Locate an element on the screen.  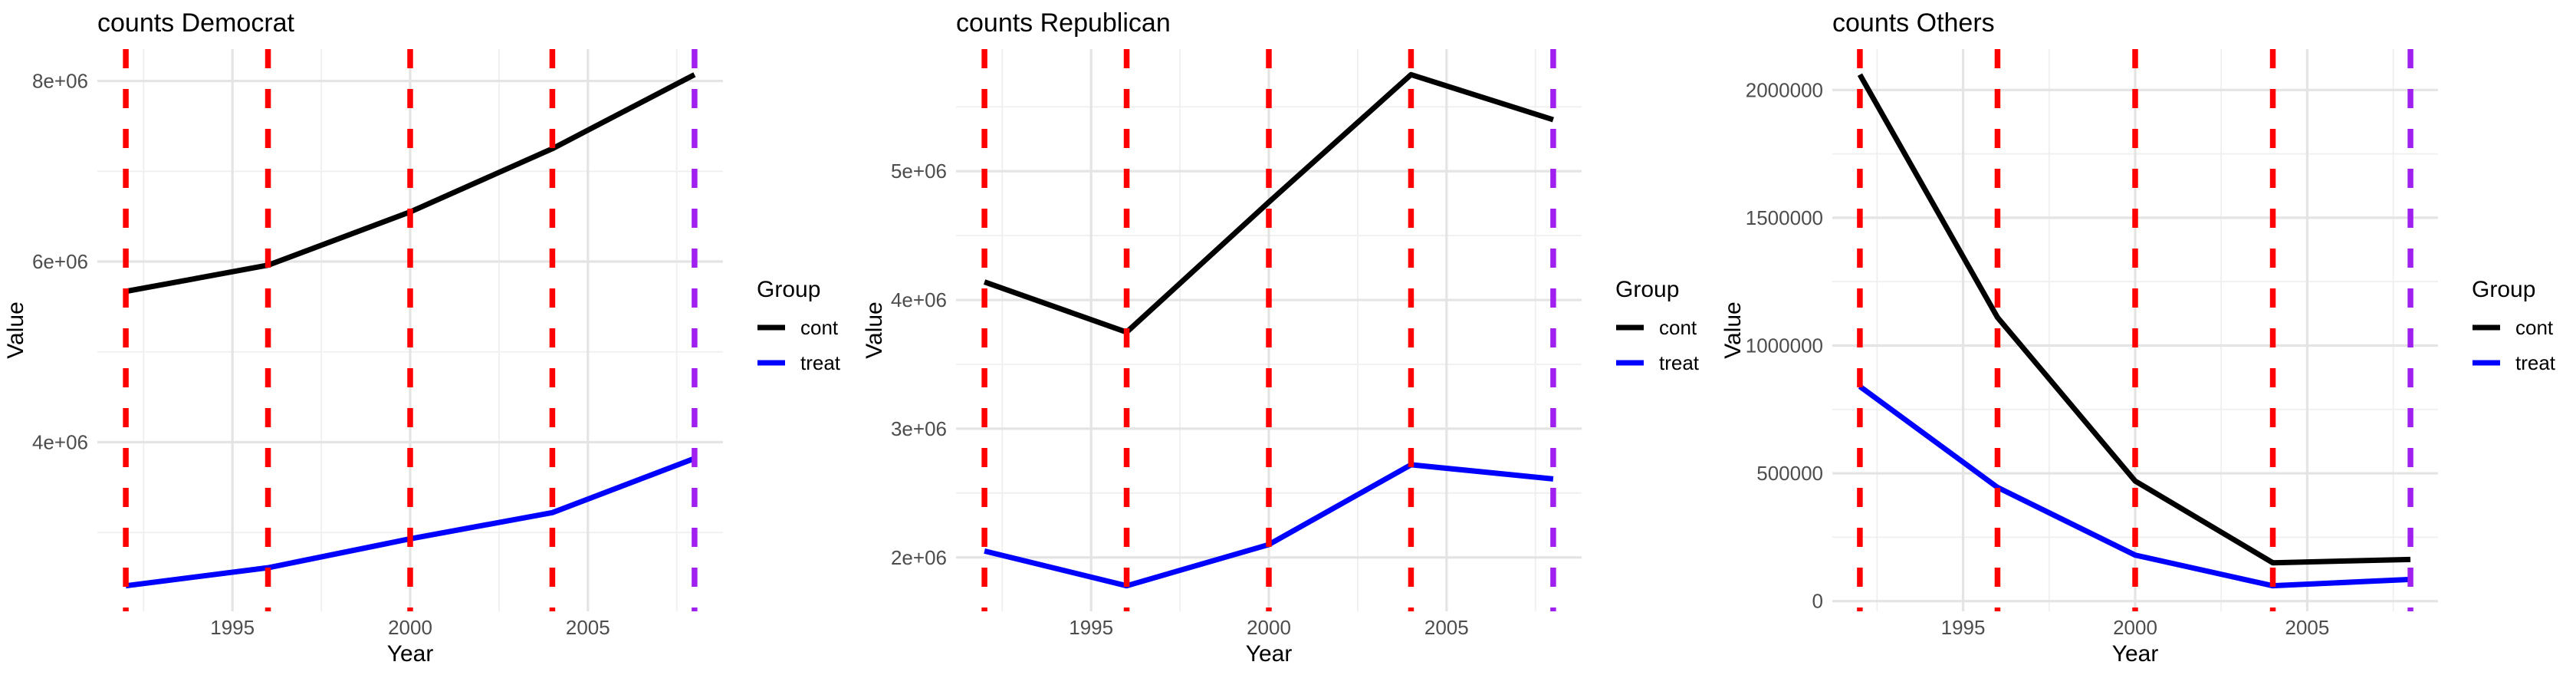
y-tick-label: 500000 is located at coordinates (1789, 474).